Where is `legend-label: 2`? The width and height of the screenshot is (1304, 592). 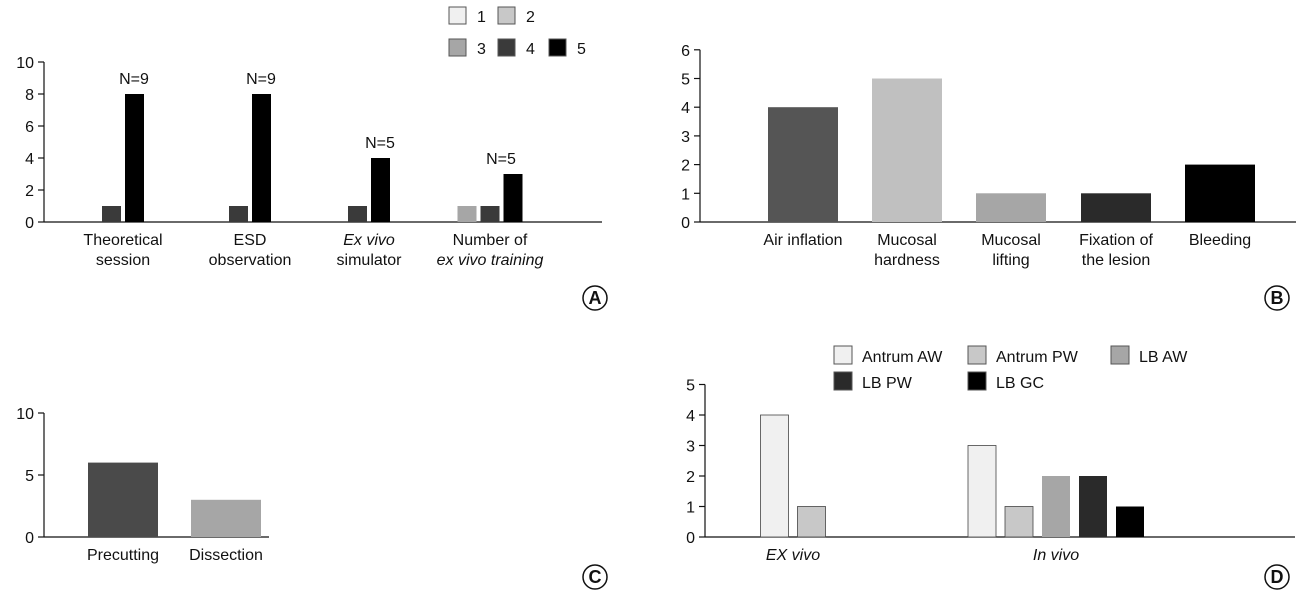 legend-label: 2 is located at coordinates (530, 17).